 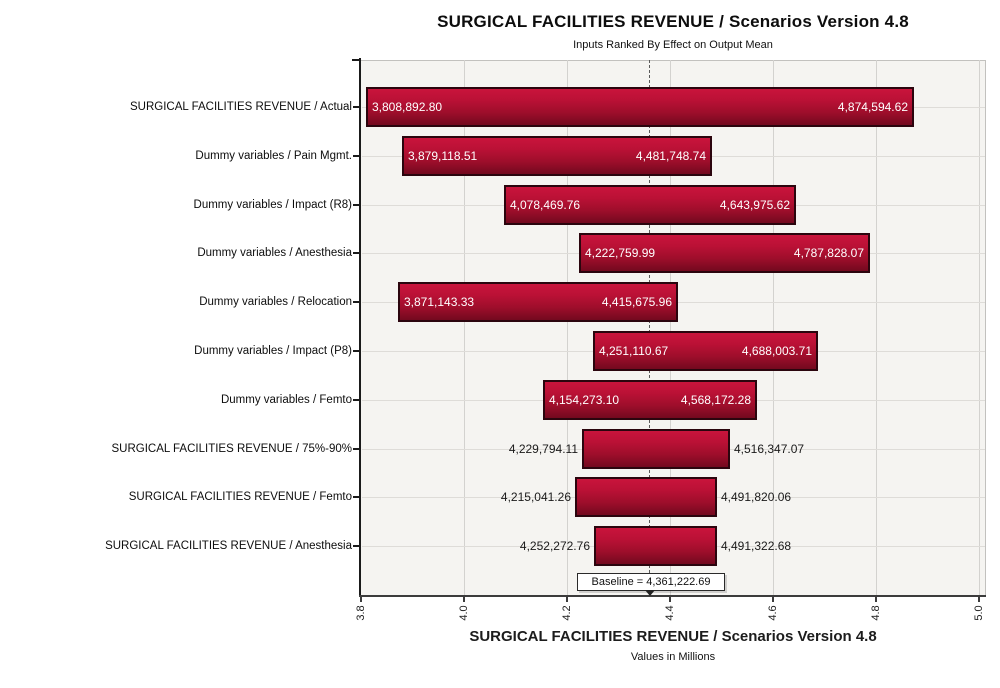 I want to click on category-label: Dummy variables / Impact (R8), so click(x=272, y=205).